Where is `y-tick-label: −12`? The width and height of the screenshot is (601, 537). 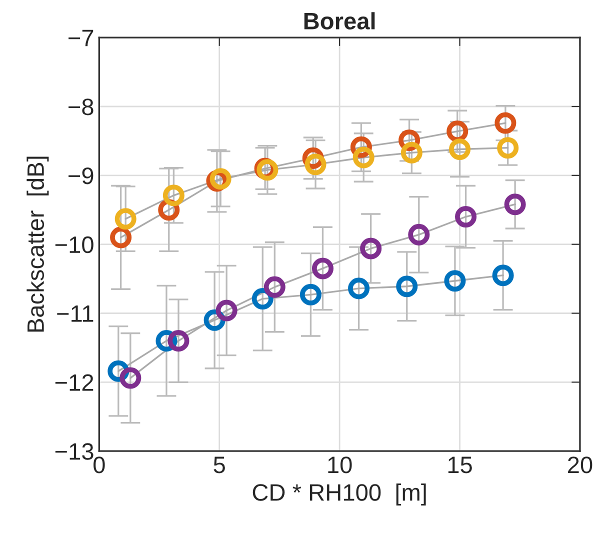
y-tick-label: −12 is located at coordinates (74, 382).